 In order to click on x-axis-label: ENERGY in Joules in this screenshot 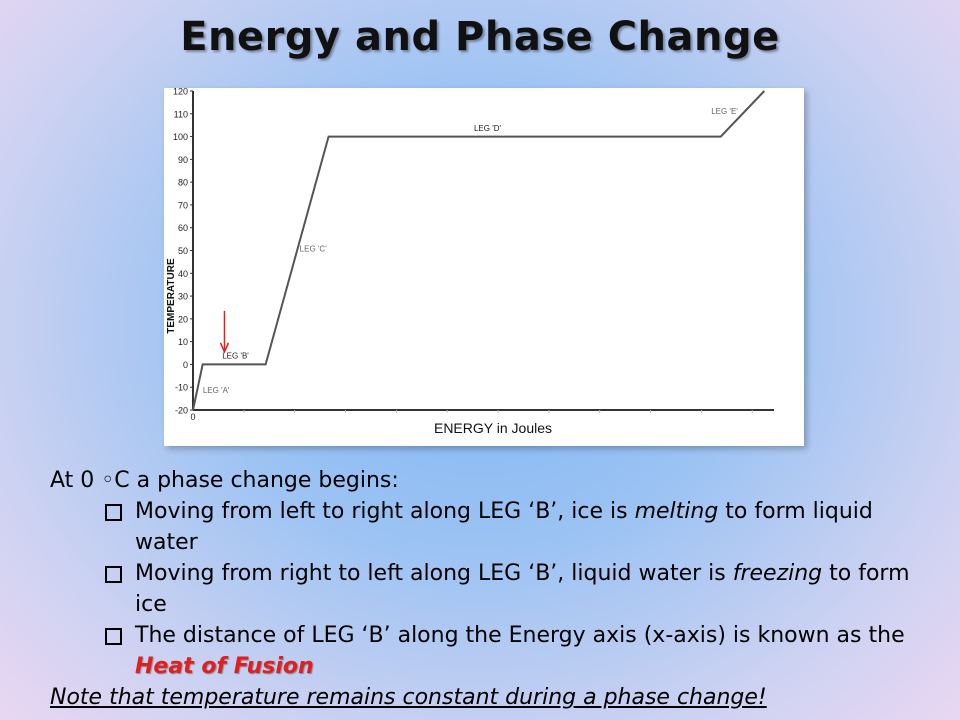, I will do `click(493, 428)`.